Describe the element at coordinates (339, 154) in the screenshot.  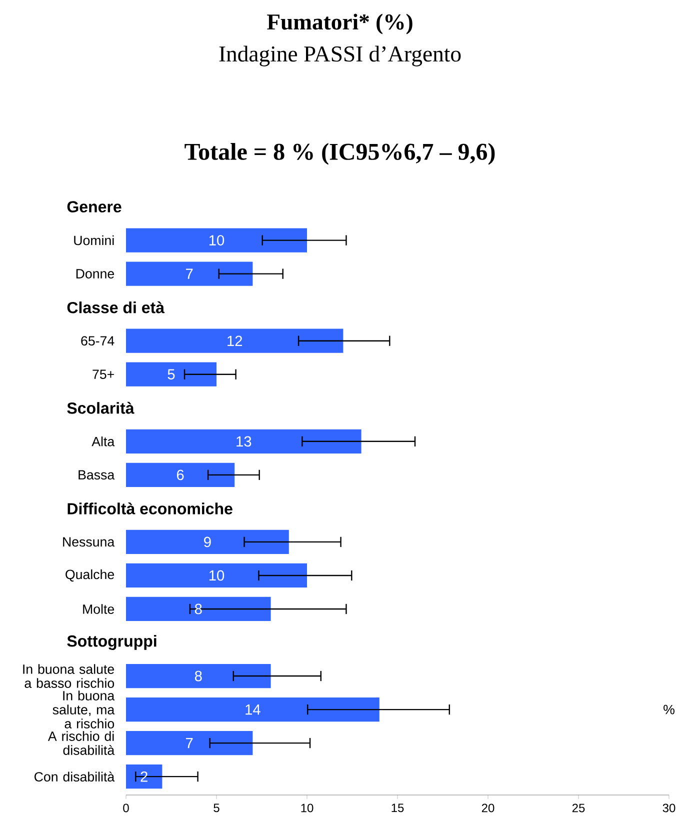
I see `text: Totale = 8 % (IC95%6,7 – 9,6)` at that location.